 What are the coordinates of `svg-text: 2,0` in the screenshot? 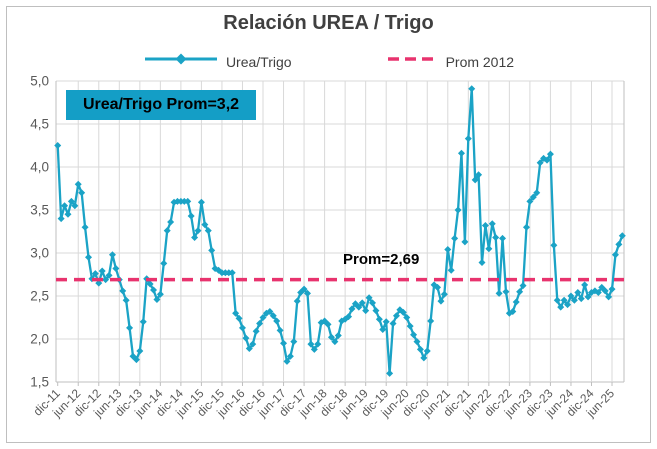 It's located at (39, 339).